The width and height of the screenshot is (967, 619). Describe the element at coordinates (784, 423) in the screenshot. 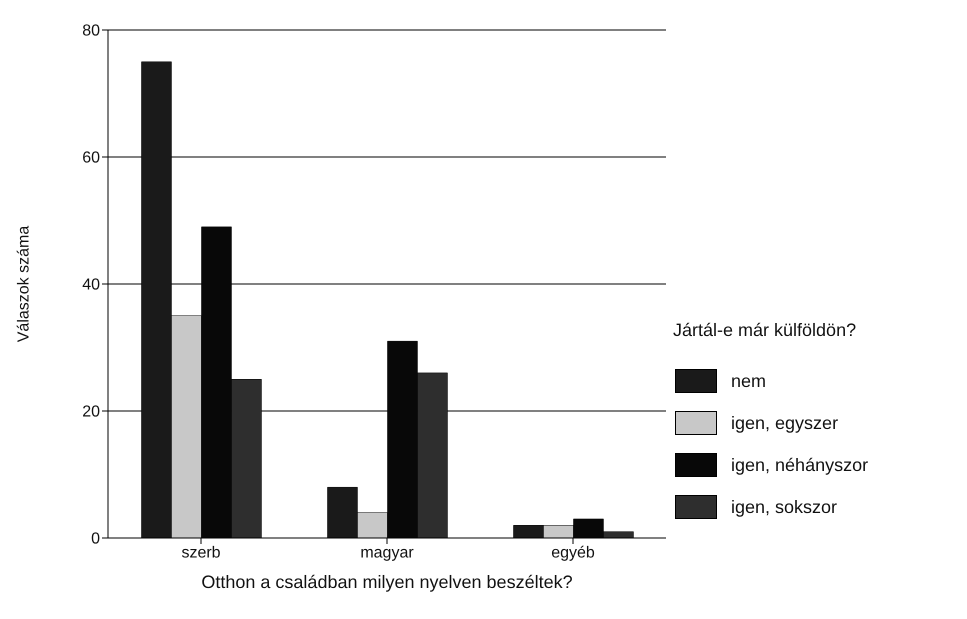

I see `legend-label: igen, egyszer` at that location.